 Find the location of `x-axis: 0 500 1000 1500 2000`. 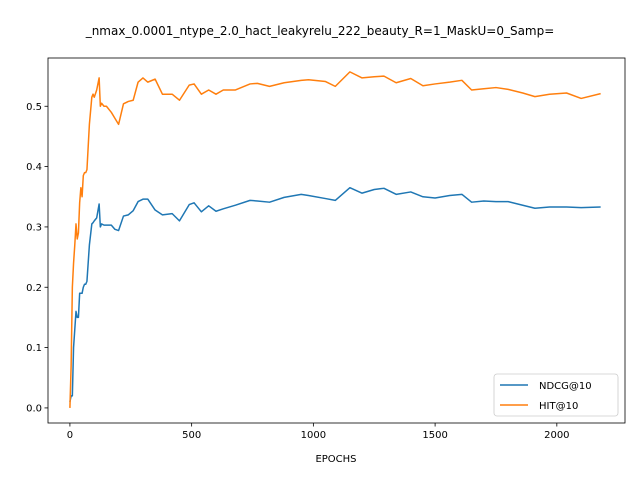

x-axis: 0 500 1000 1500 2000 is located at coordinates (318, 432).